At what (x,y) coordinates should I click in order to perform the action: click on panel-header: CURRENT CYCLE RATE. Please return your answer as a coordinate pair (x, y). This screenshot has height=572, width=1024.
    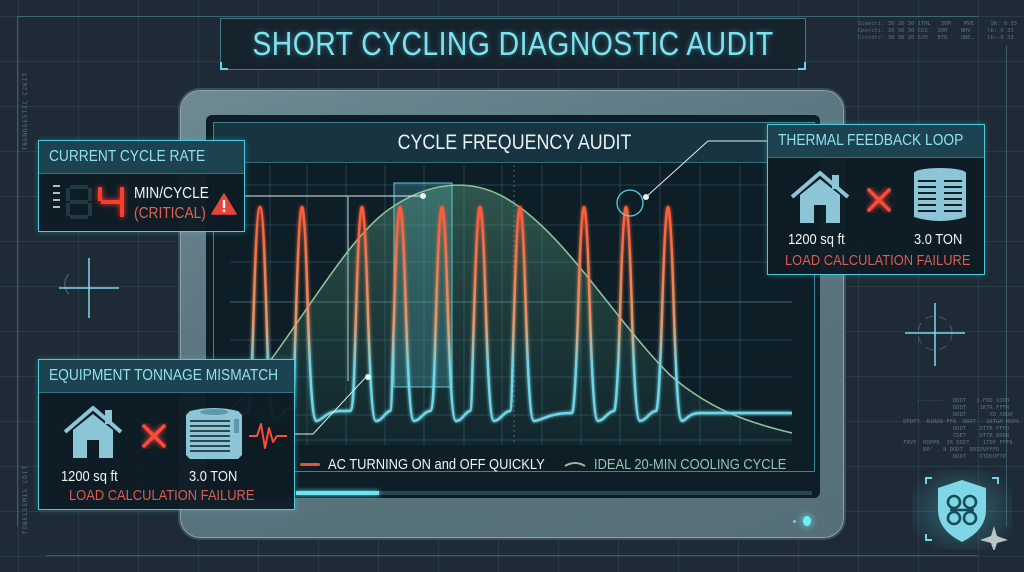
    Looking at the image, I should click on (141, 157).